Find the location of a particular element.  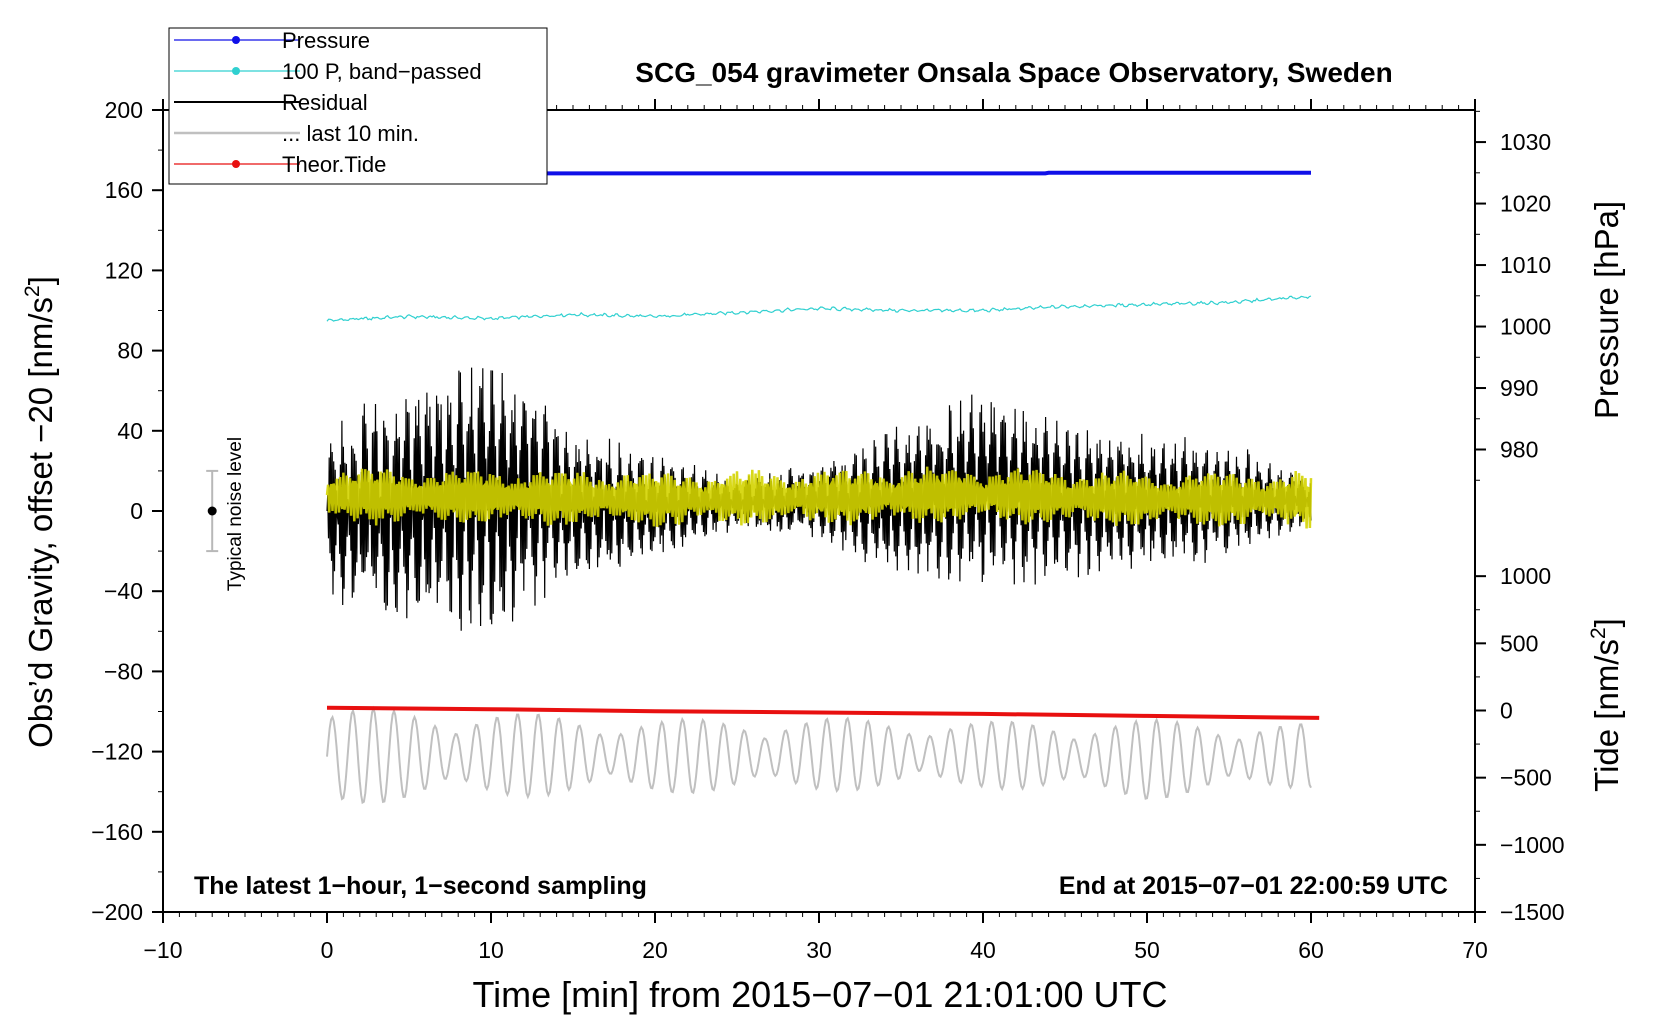

y-tick-label-left: −120 is located at coordinates (117, 752).